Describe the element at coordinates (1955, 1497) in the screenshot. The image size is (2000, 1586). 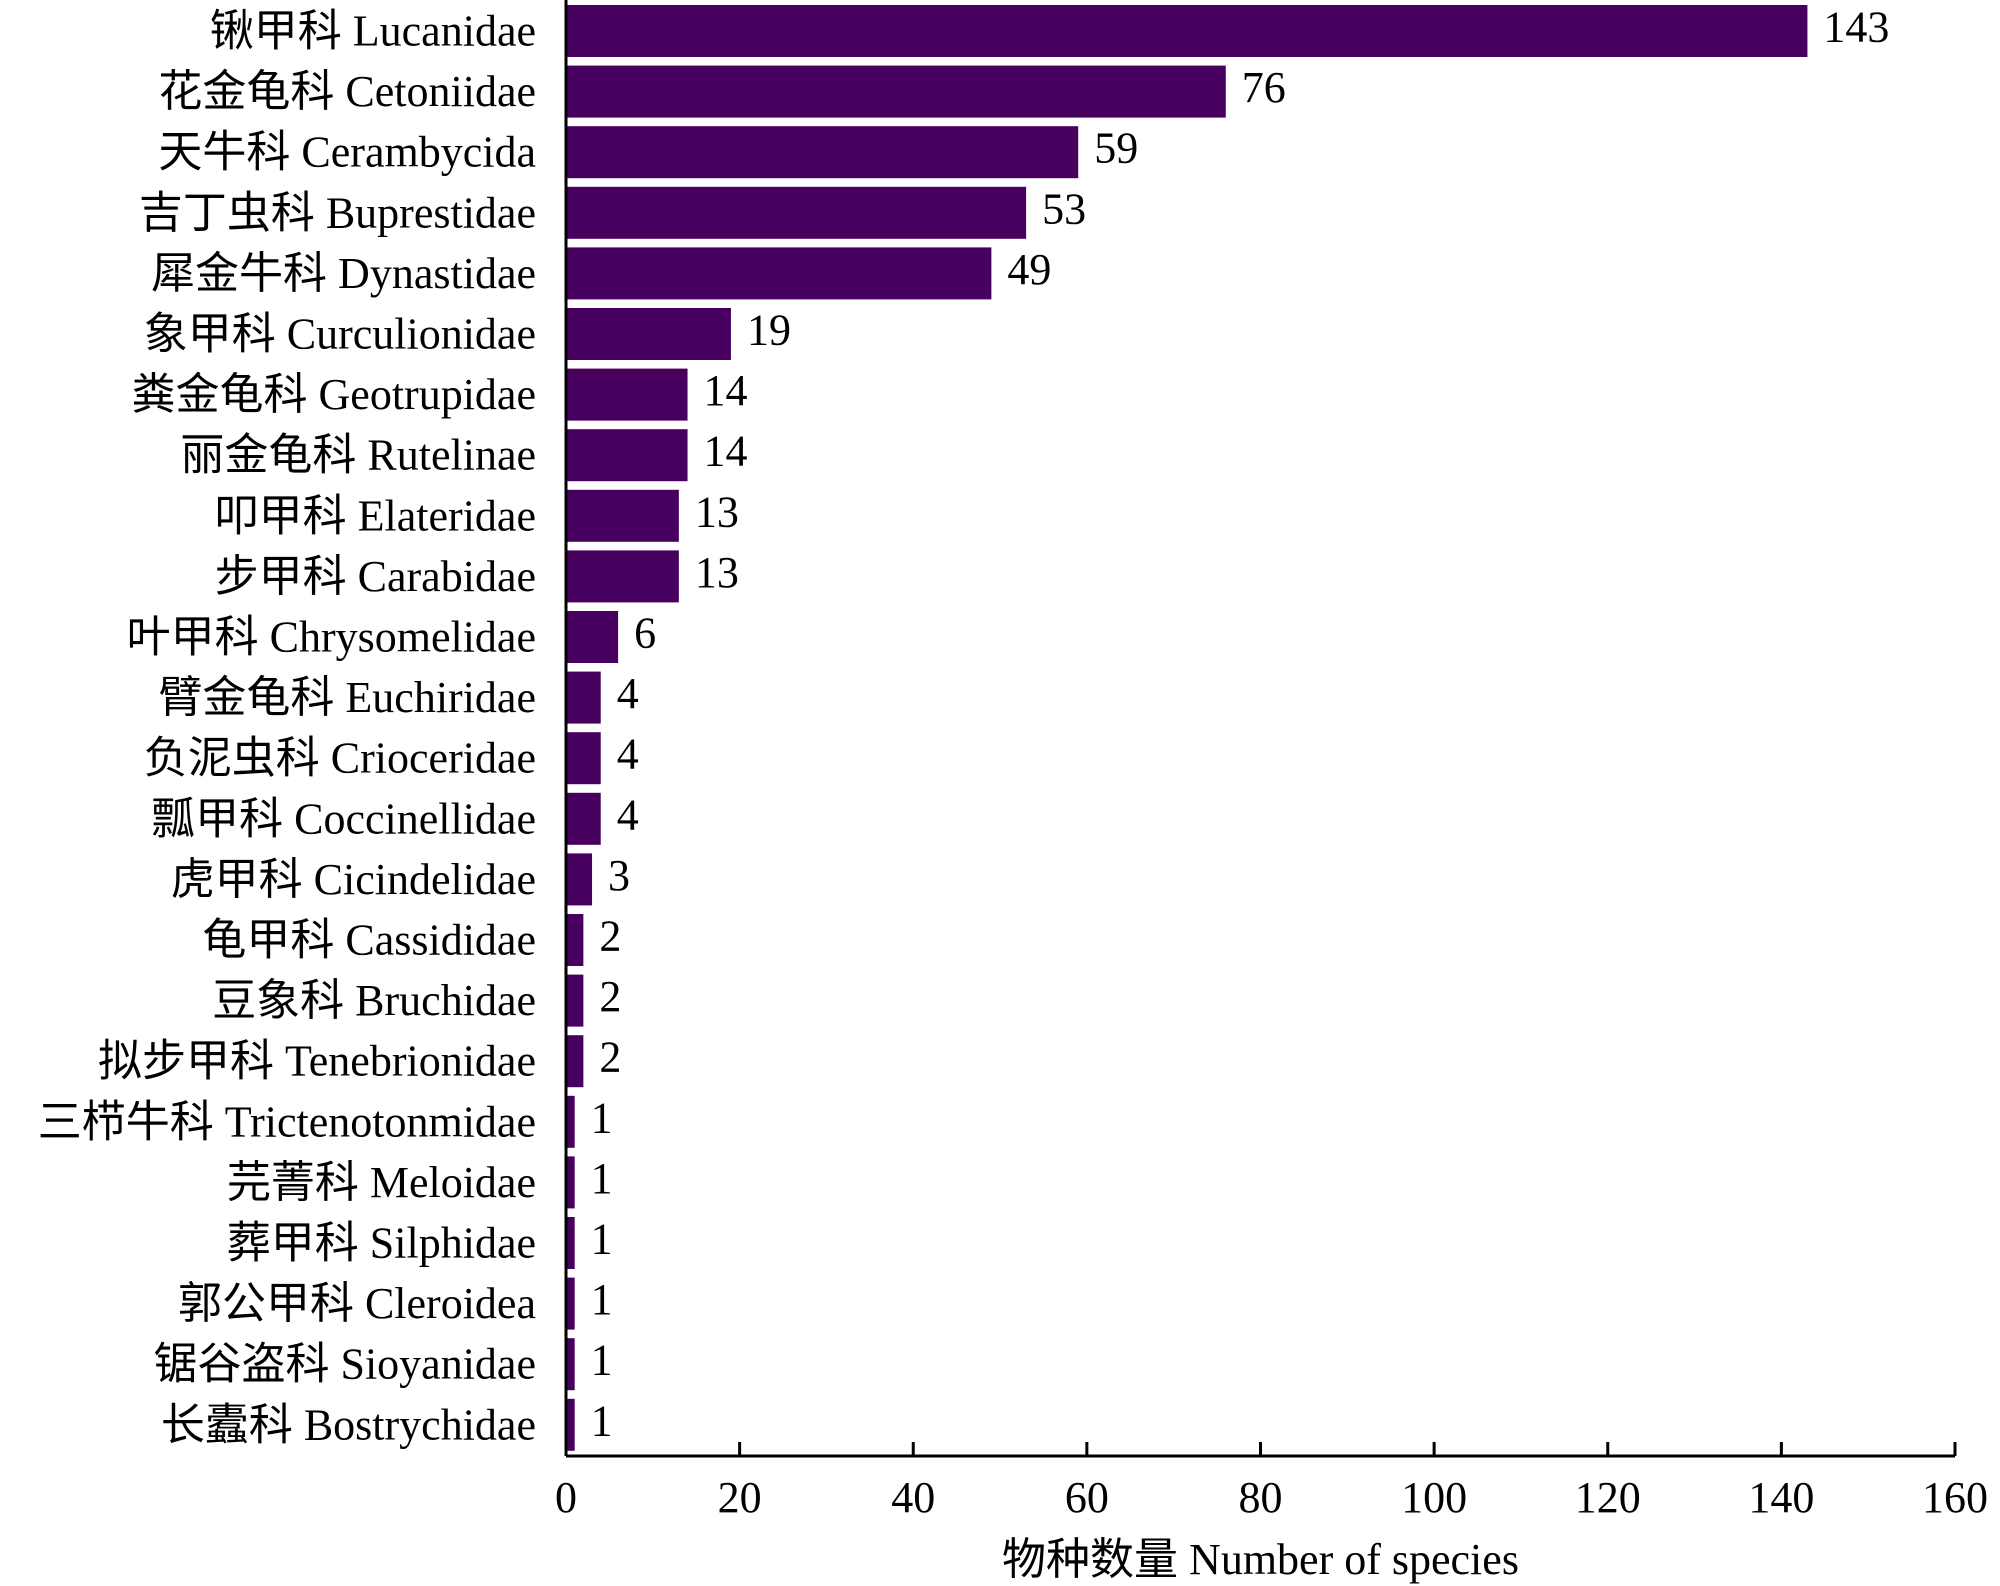
I see `x-tick-label: 160` at that location.